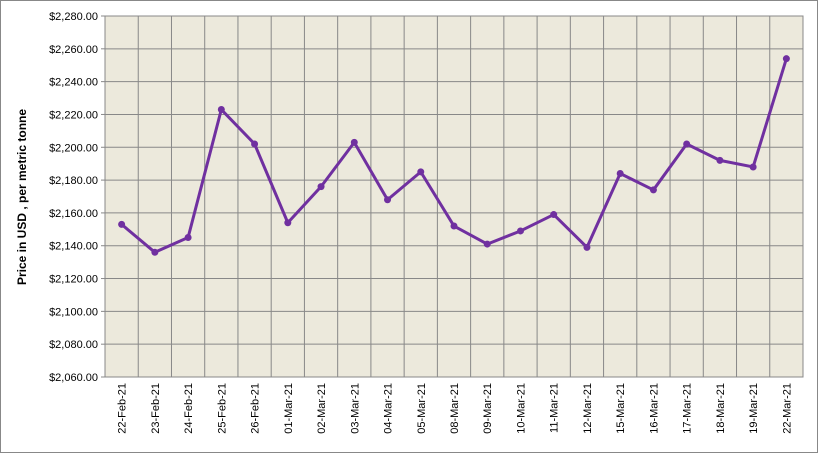 This screenshot has height=458, width=818. I want to click on y-axis-label: Price in USD , per metric tonne, so click(22, 197).